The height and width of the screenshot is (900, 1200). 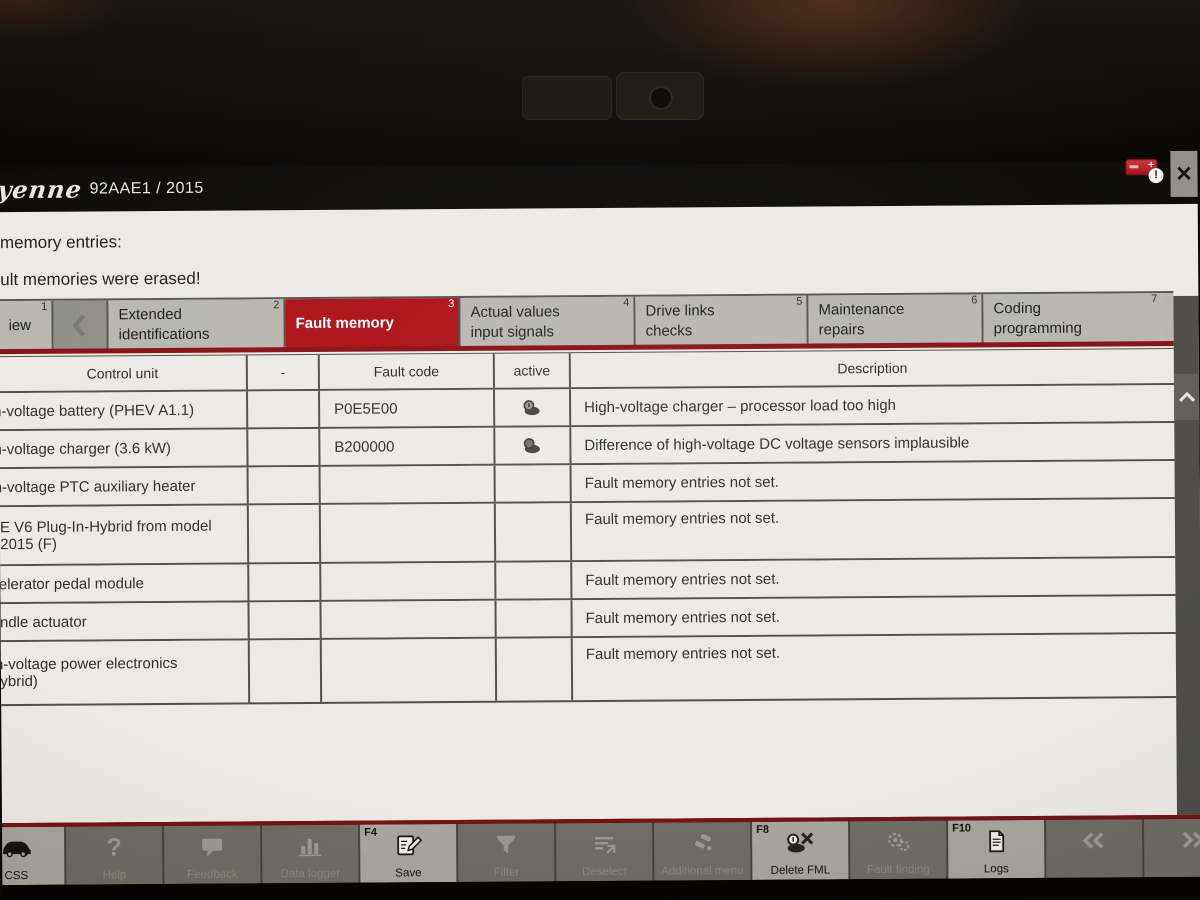 I want to click on save-icon, so click(x=408, y=845).